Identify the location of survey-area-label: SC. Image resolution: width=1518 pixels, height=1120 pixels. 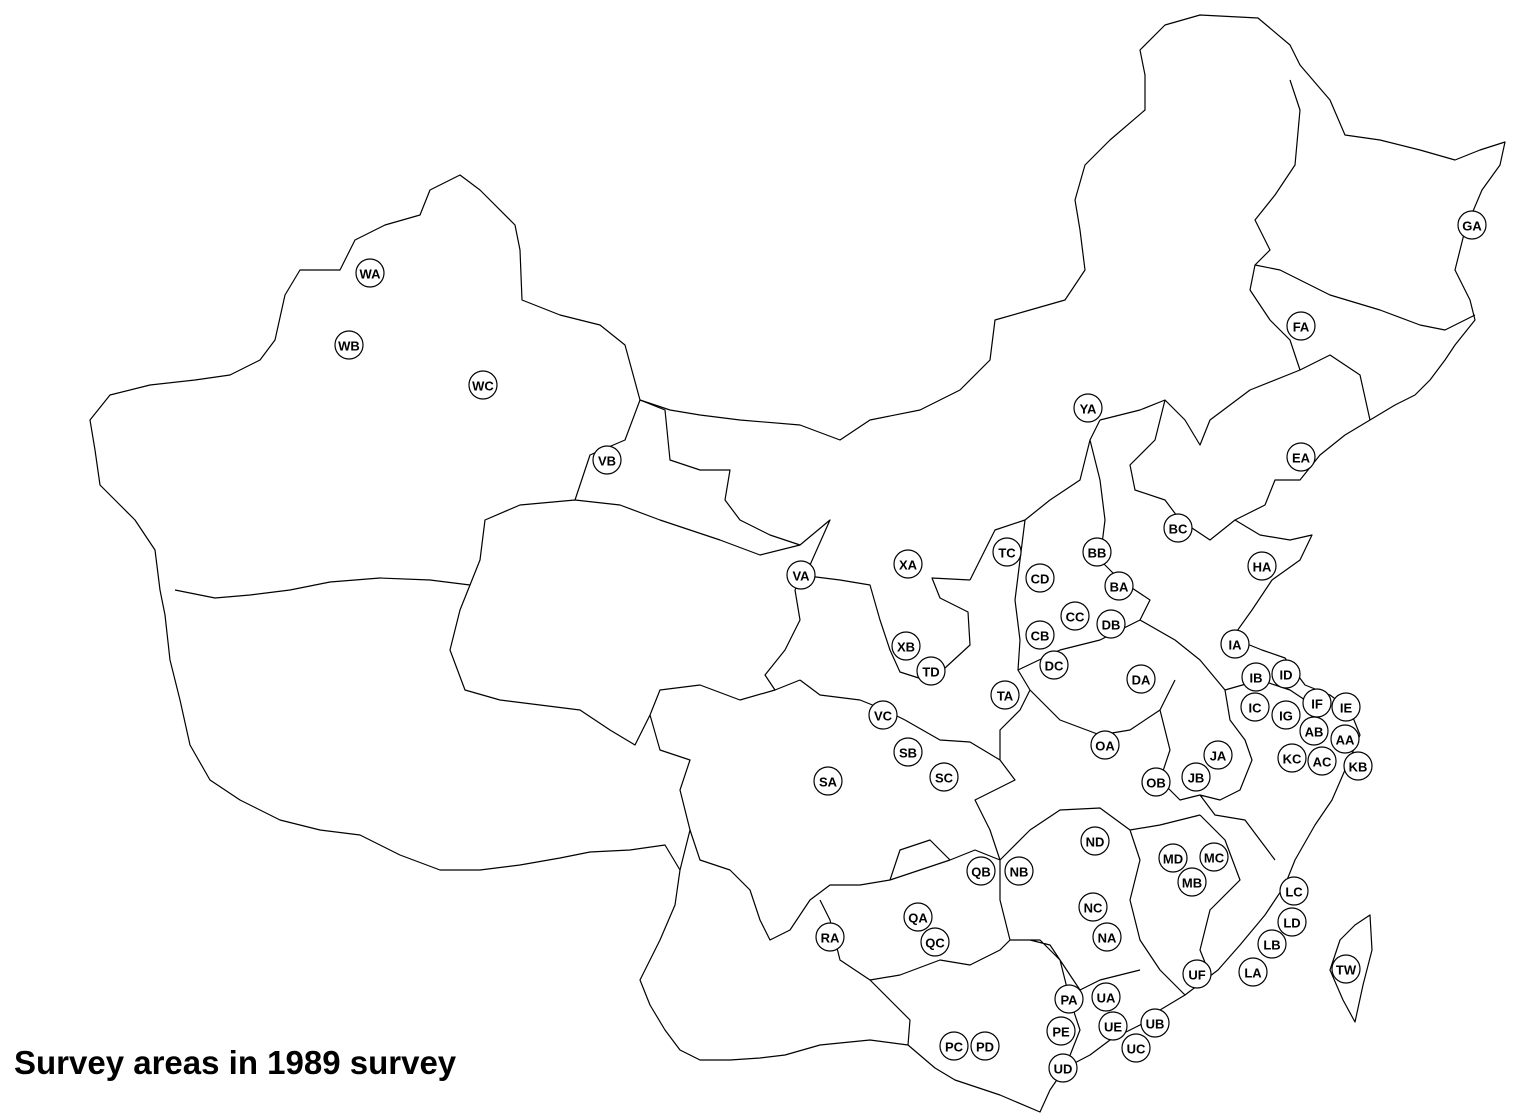
(944, 778).